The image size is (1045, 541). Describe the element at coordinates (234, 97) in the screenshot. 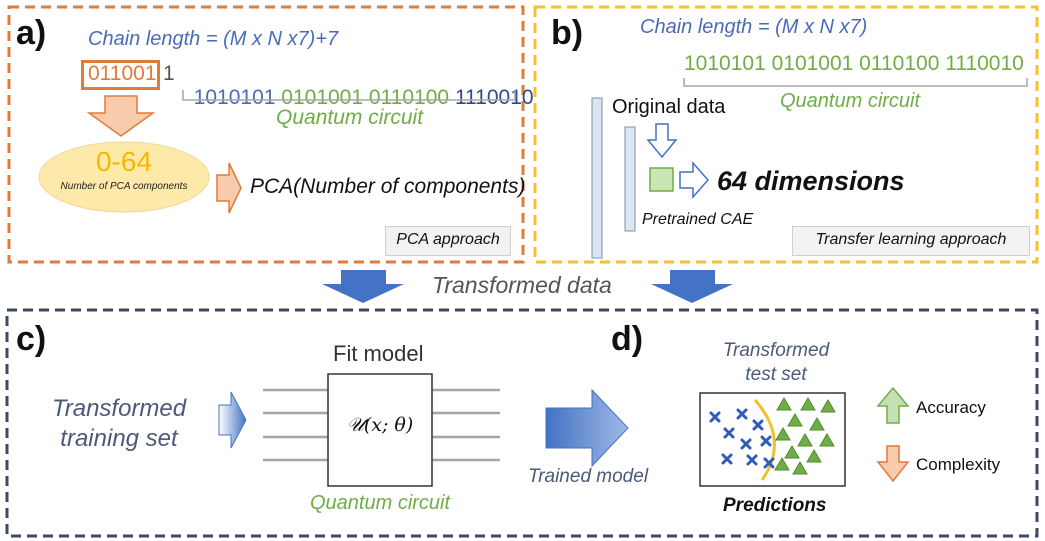

I see `bit-group-1: 1010101` at that location.